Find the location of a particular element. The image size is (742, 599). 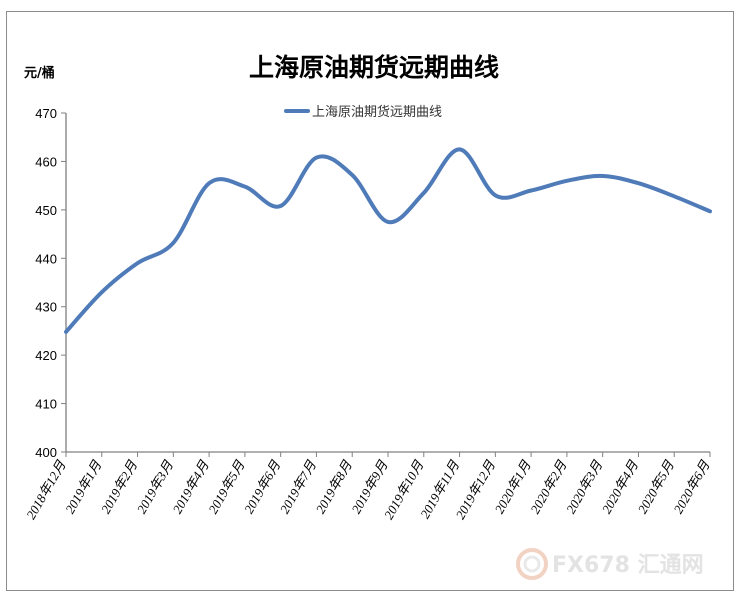

y-tick-label: 400 is located at coordinates (46, 452).